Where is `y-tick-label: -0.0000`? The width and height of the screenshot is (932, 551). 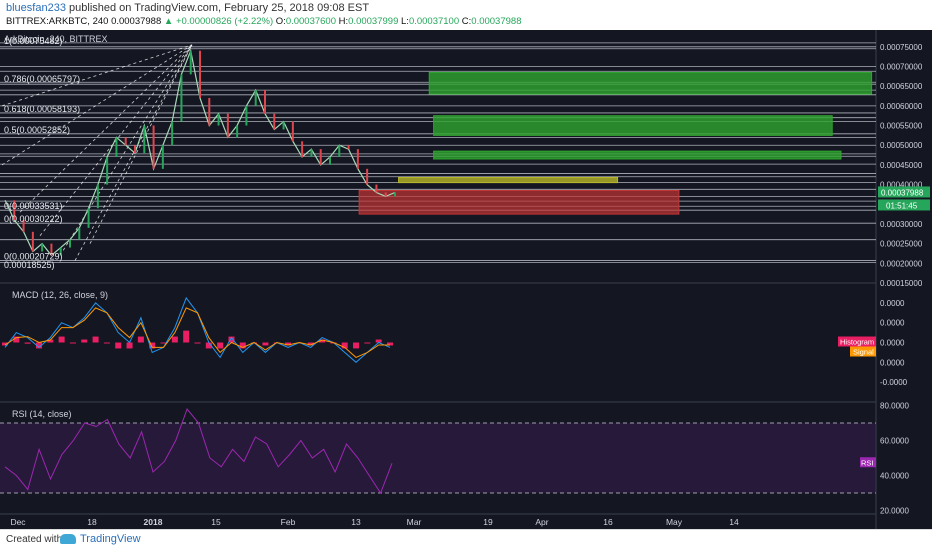 y-tick-label: -0.0000 is located at coordinates (894, 382).